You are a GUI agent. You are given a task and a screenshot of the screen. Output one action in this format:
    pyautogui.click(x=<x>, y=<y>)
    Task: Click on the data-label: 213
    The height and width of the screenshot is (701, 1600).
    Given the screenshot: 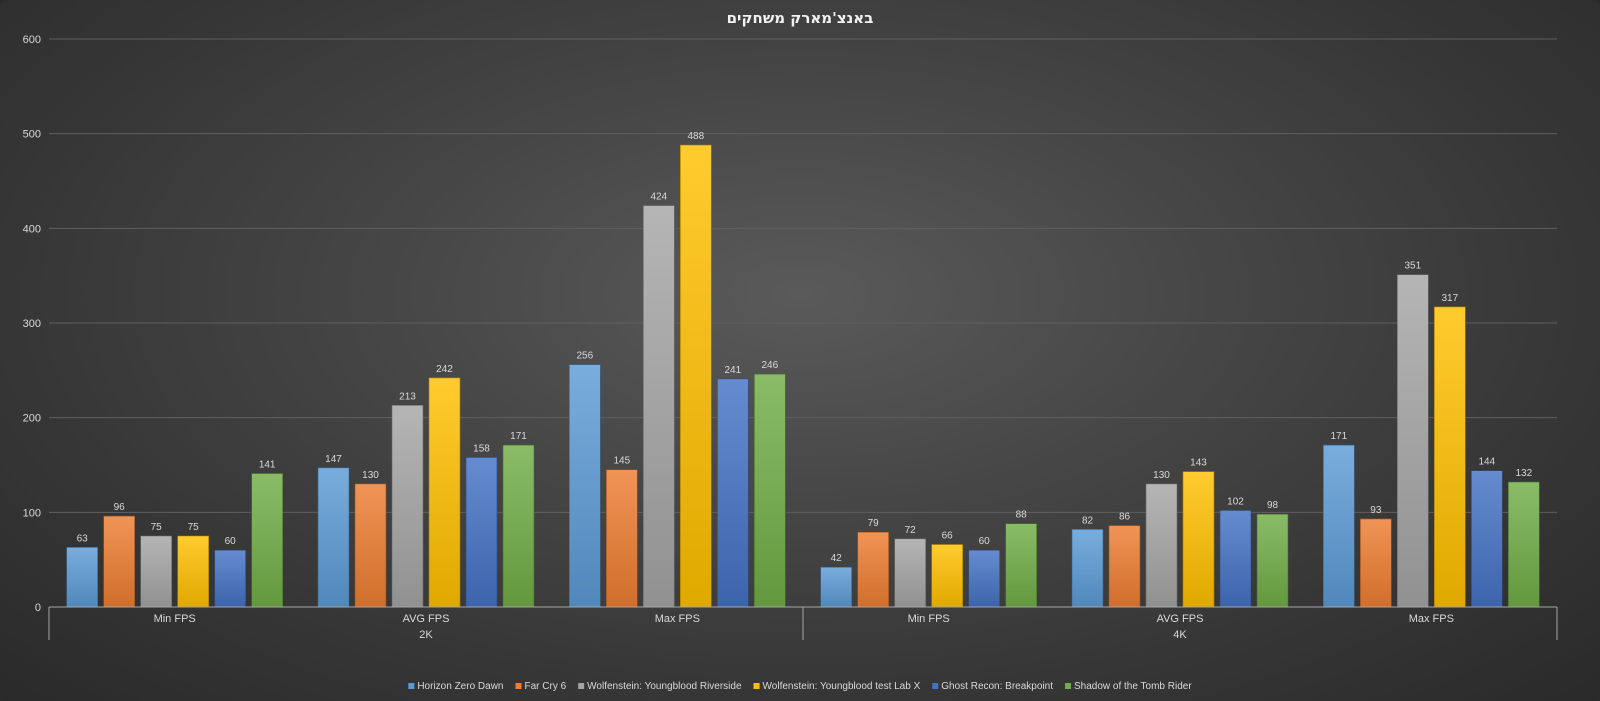 What is the action you would take?
    pyautogui.click(x=407, y=396)
    